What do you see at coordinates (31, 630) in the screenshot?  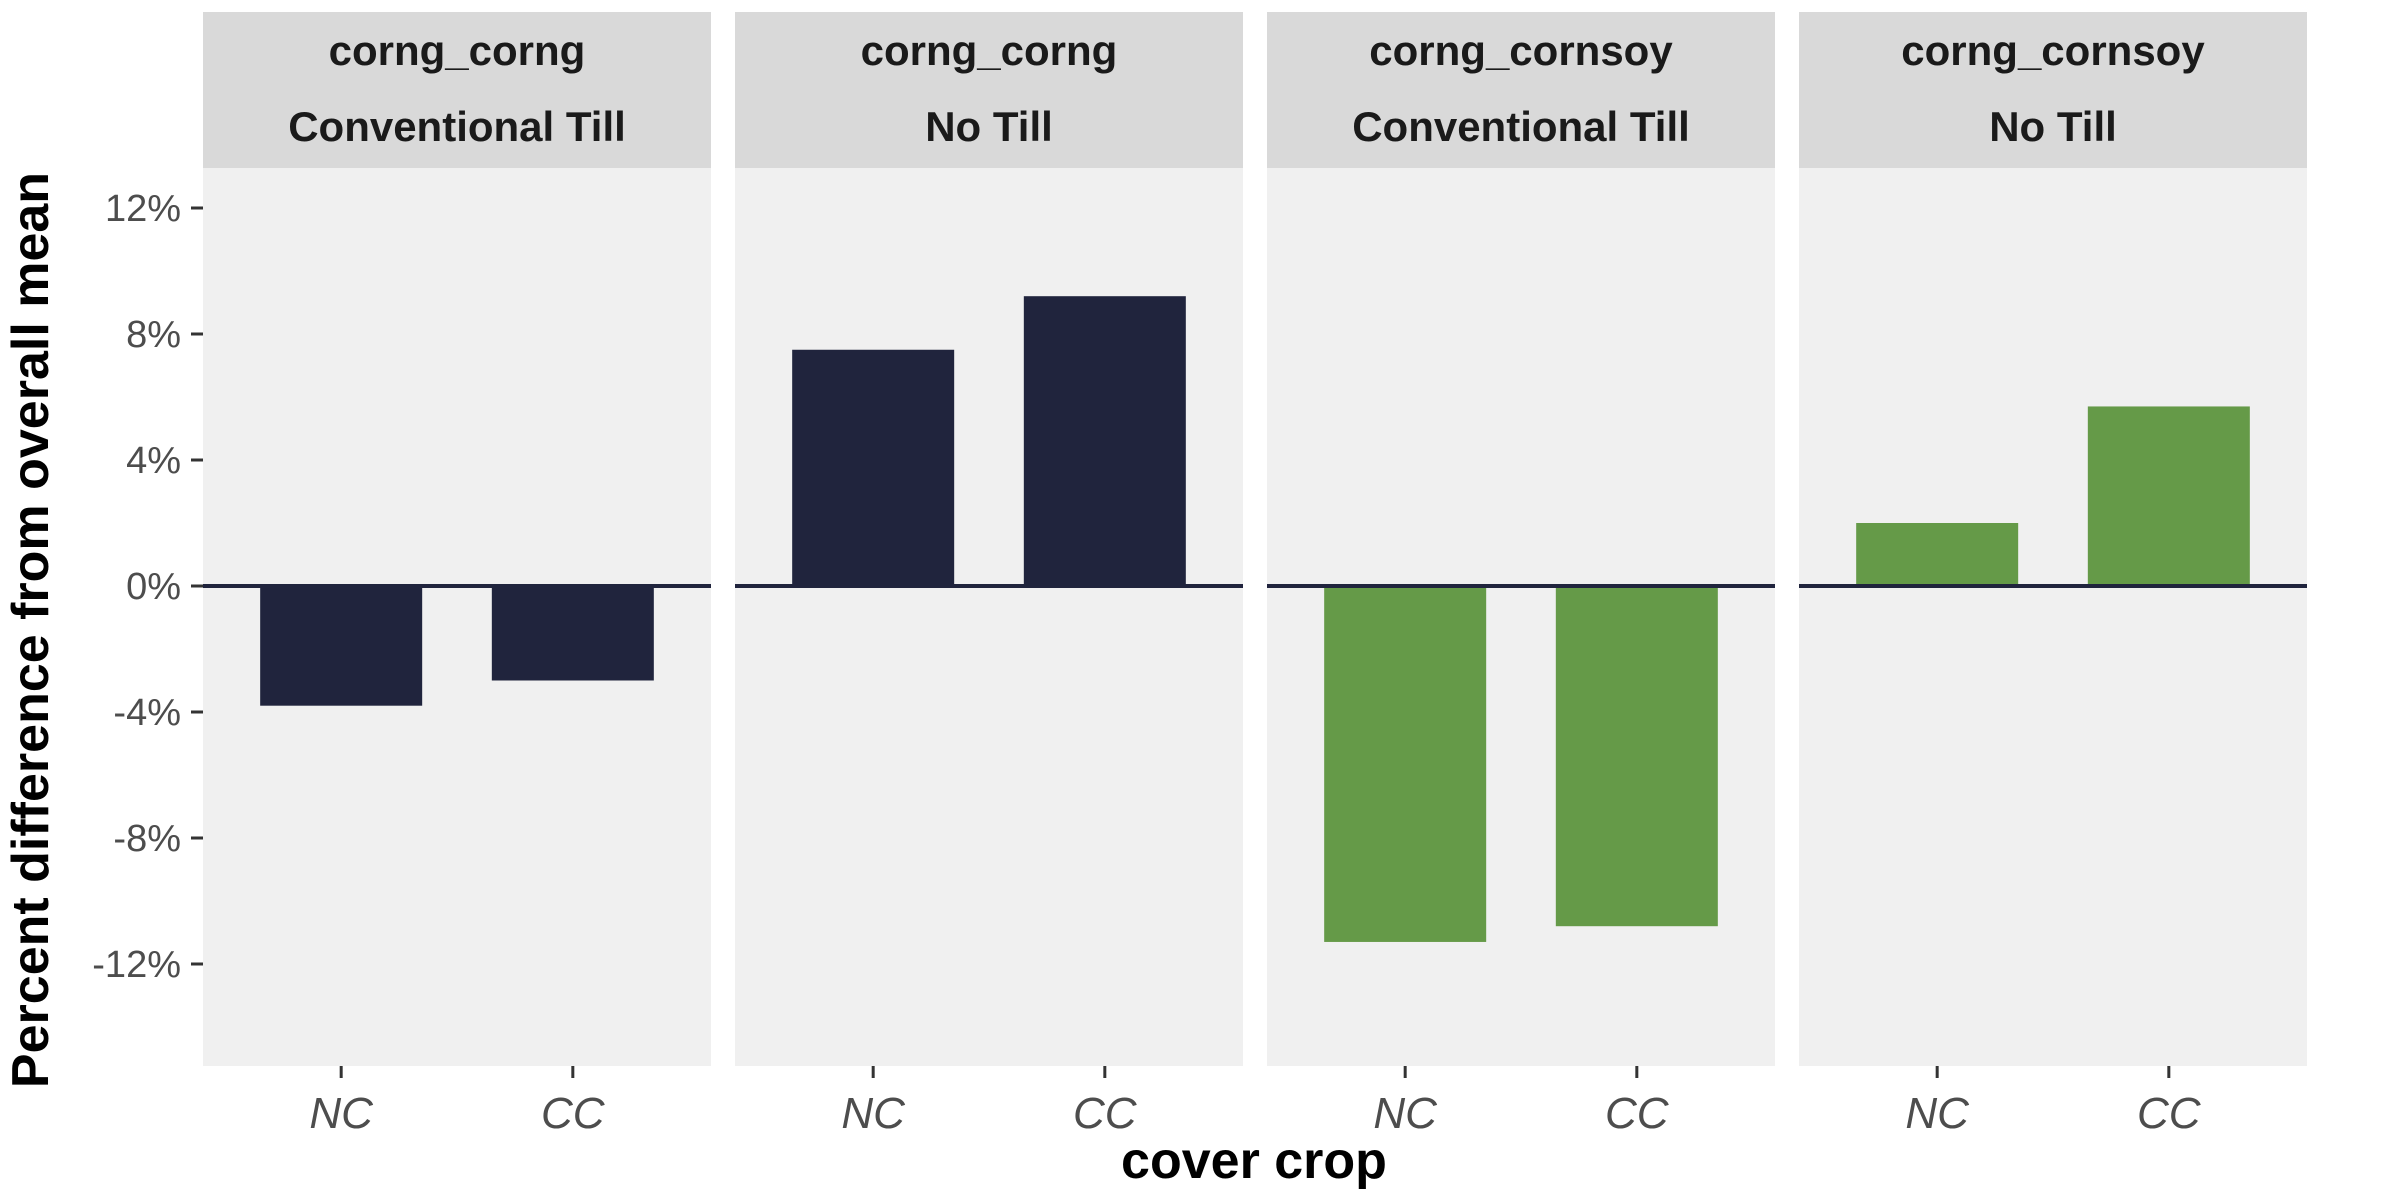 I see `y-axis-title: Percent difference from overall mean` at bounding box center [31, 630].